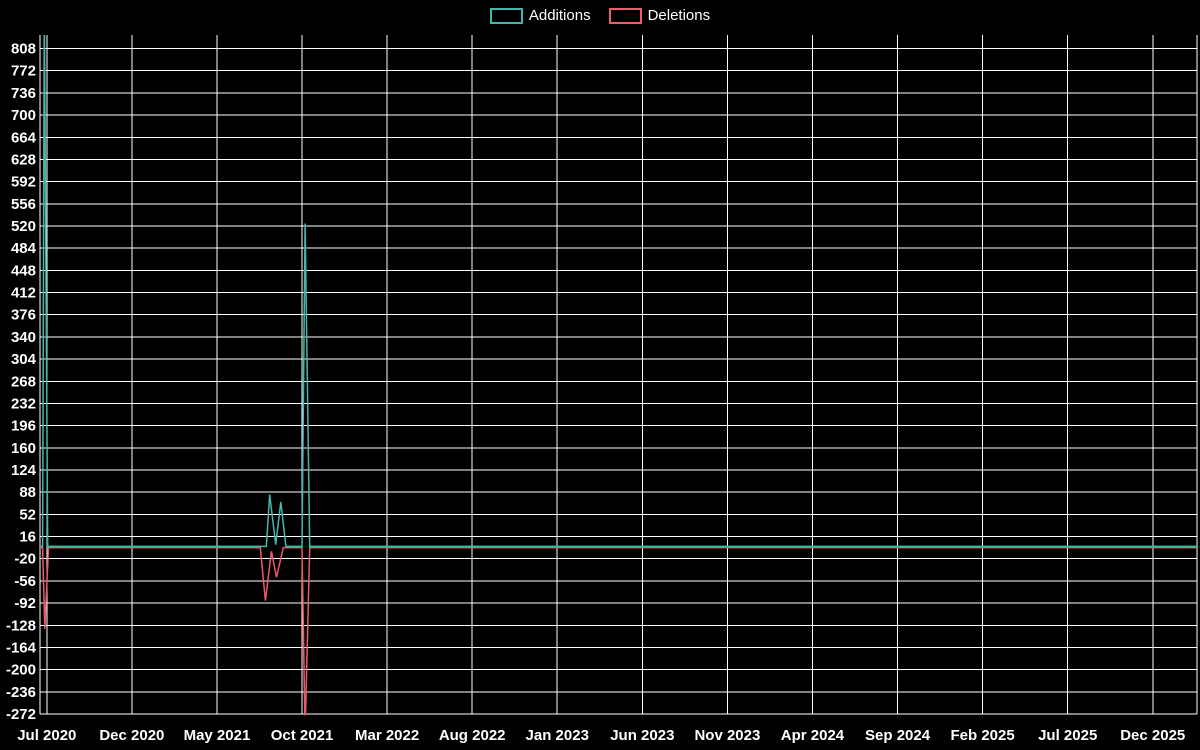 The image size is (1200, 750). What do you see at coordinates (23, 448) in the screenshot?
I see `y-axis-tick-label: 160` at bounding box center [23, 448].